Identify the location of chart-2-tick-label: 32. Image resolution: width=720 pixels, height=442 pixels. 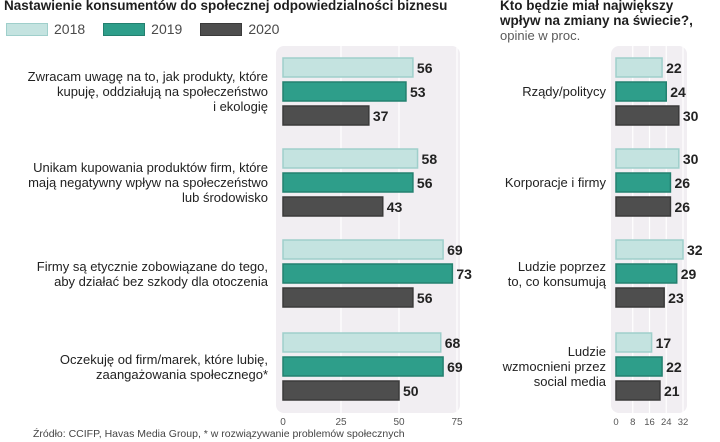
(683, 422).